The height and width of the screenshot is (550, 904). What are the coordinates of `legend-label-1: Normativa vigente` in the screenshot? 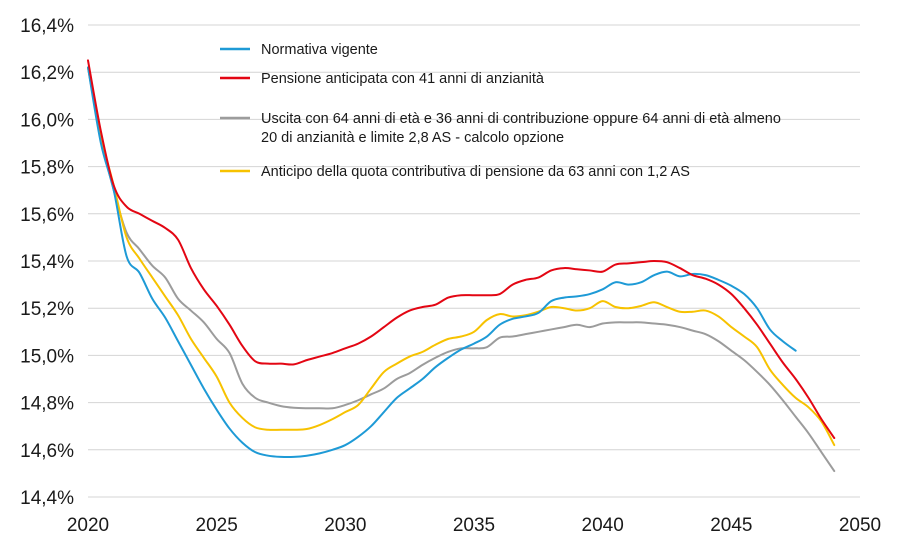 It's located at (319, 50).